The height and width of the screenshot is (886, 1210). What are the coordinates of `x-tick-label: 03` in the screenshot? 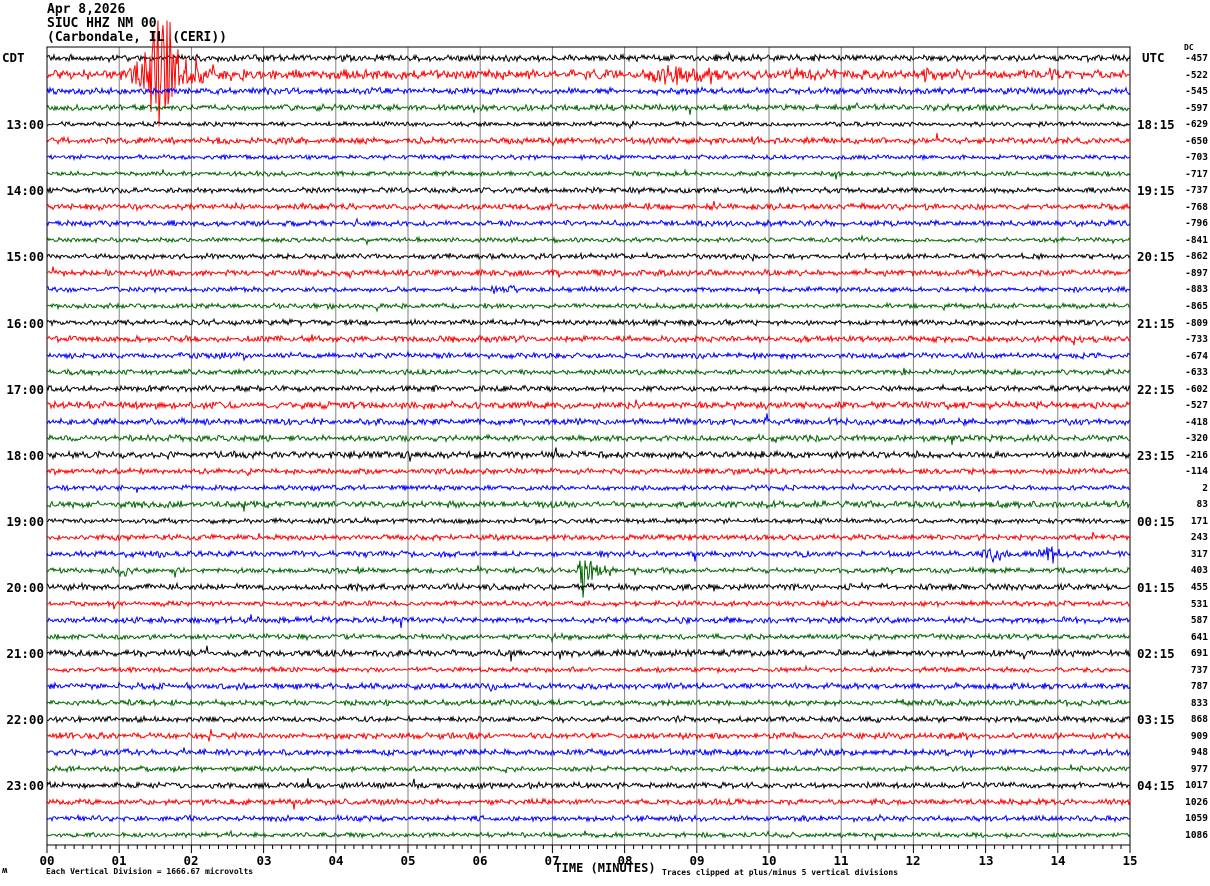 It's located at (264, 860).